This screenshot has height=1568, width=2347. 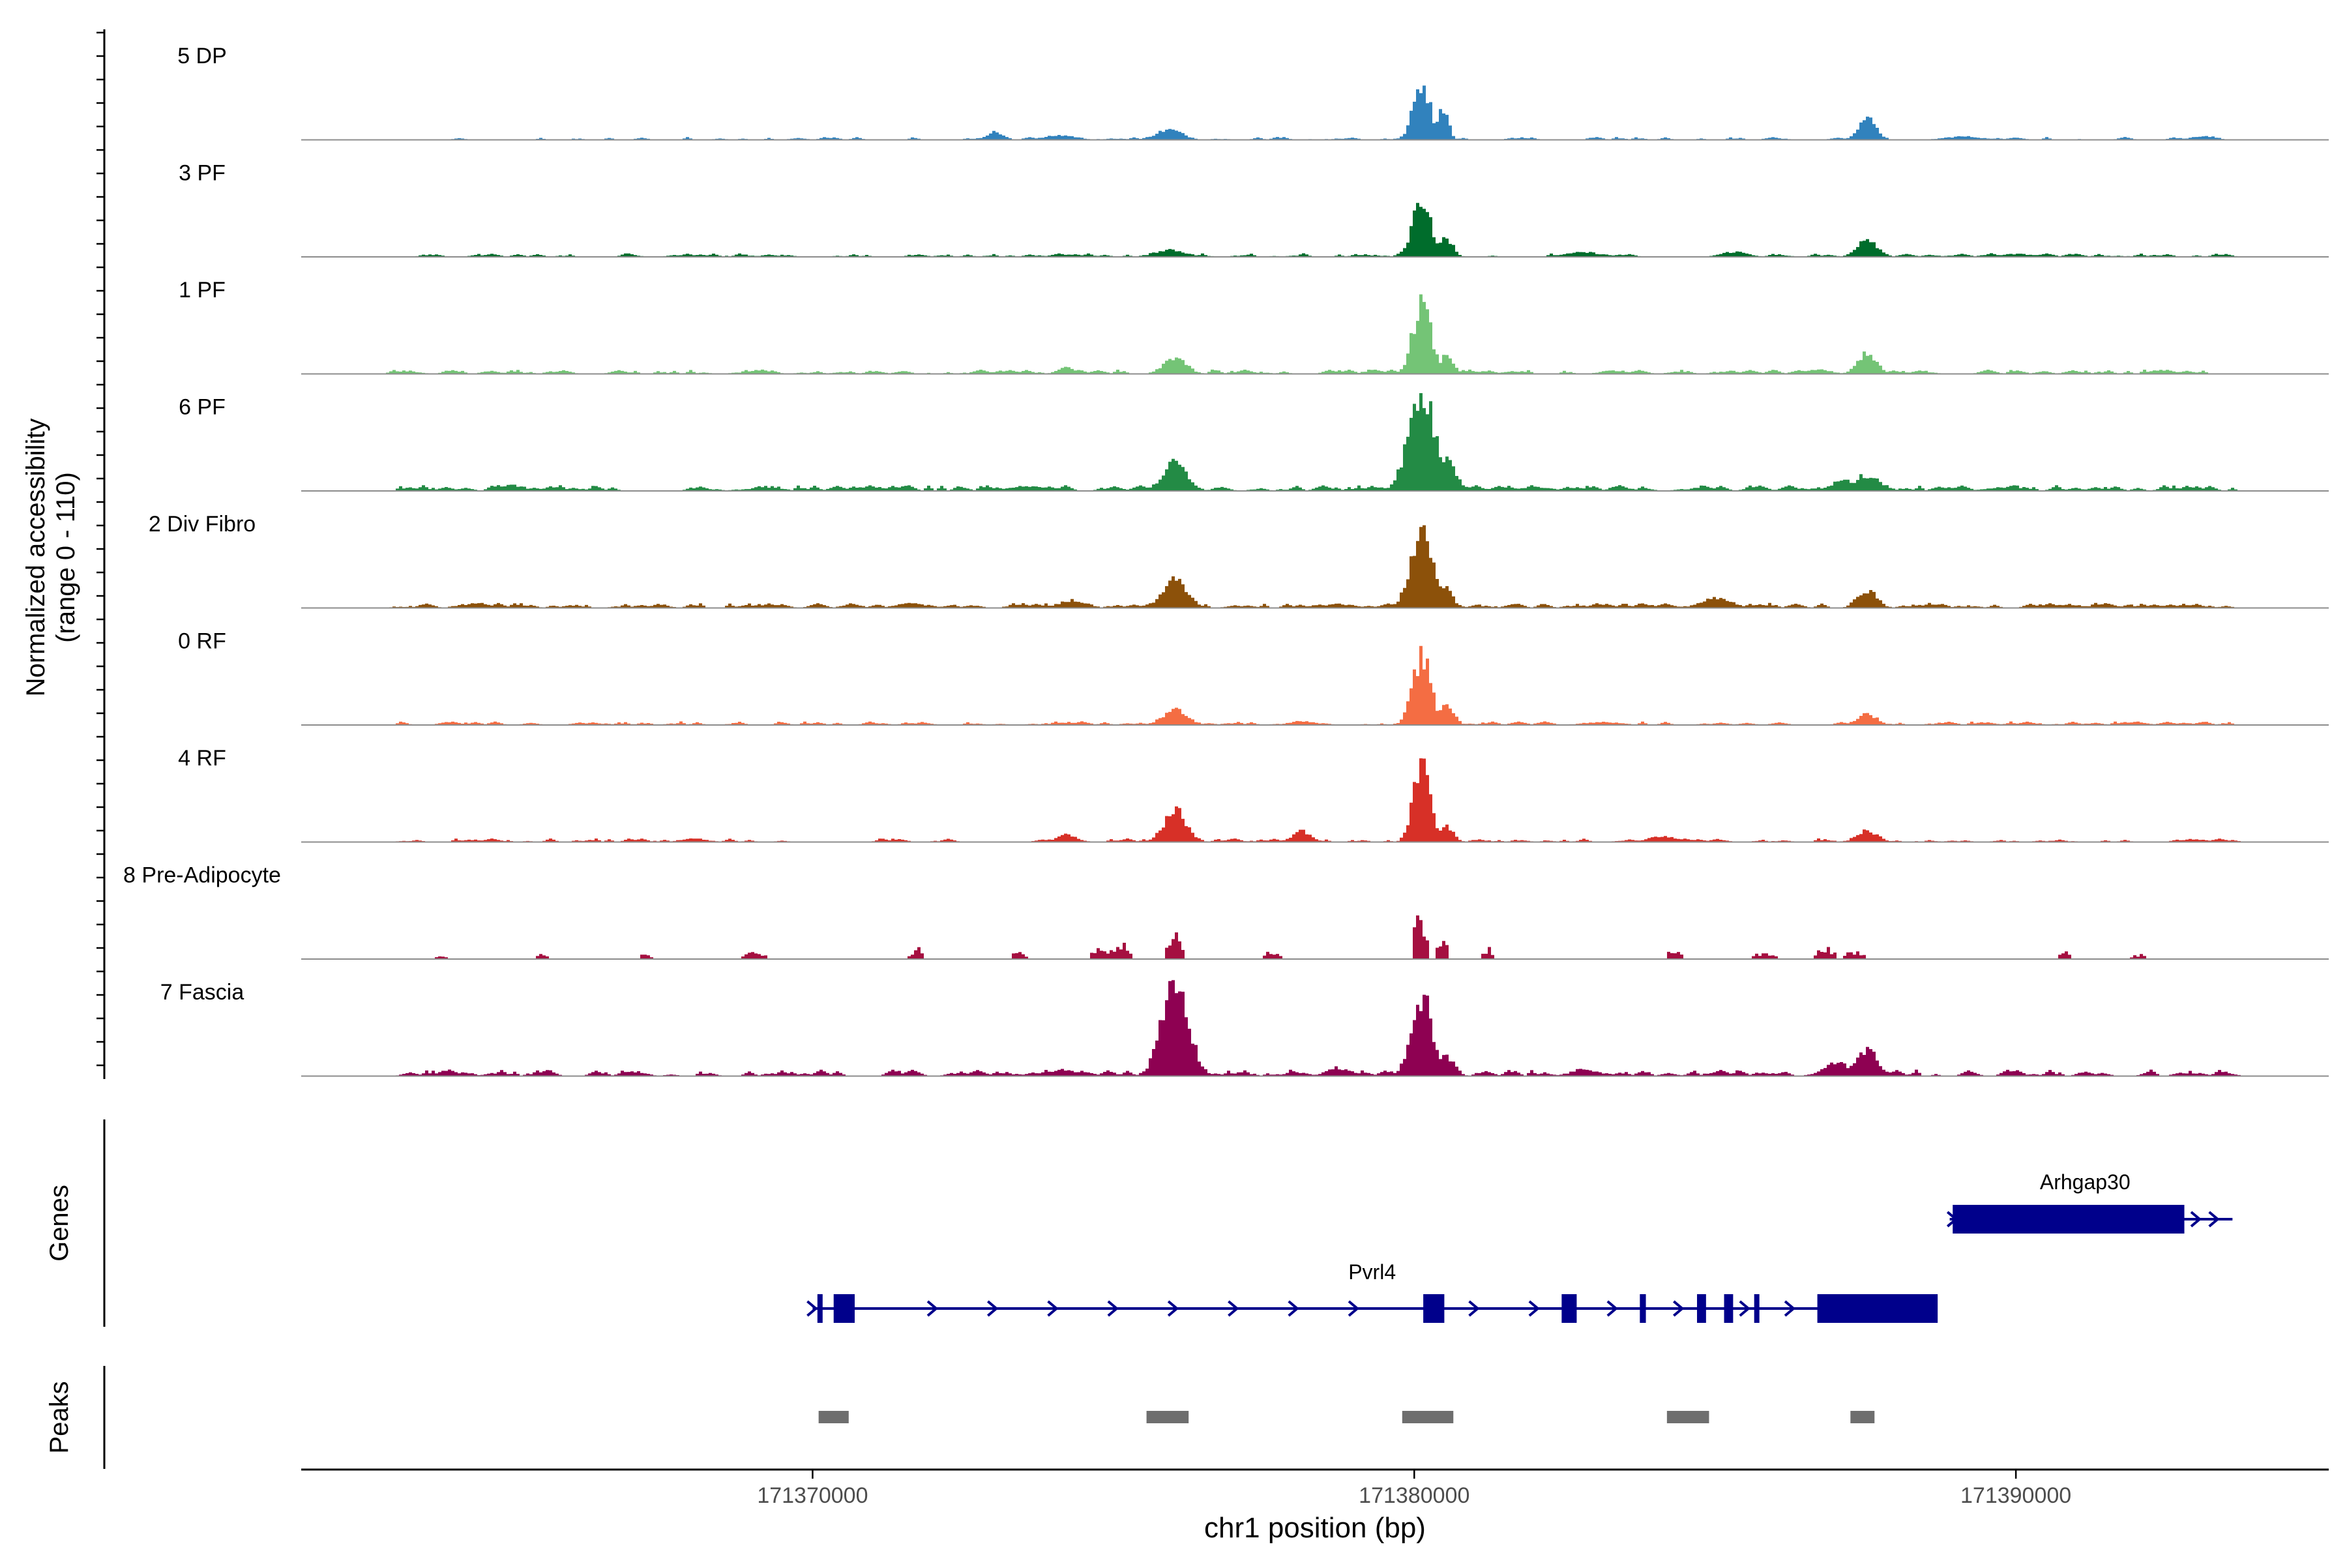 I want to click on track-7-fascia: 7 Fascia, so click(x=1244, y=1028).